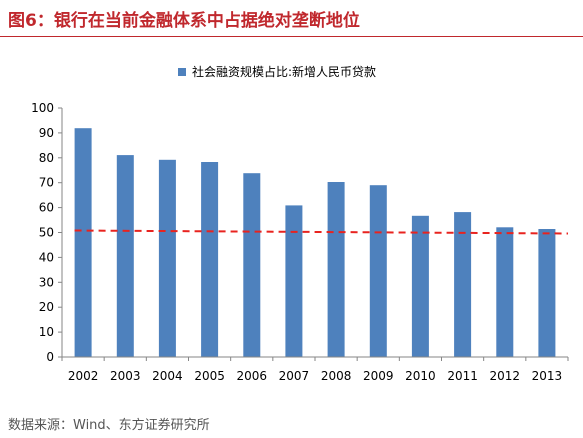 The width and height of the screenshot is (583, 438). What do you see at coordinates (83, 376) in the screenshot?
I see `x-tick-label-2002: 2002` at bounding box center [83, 376].